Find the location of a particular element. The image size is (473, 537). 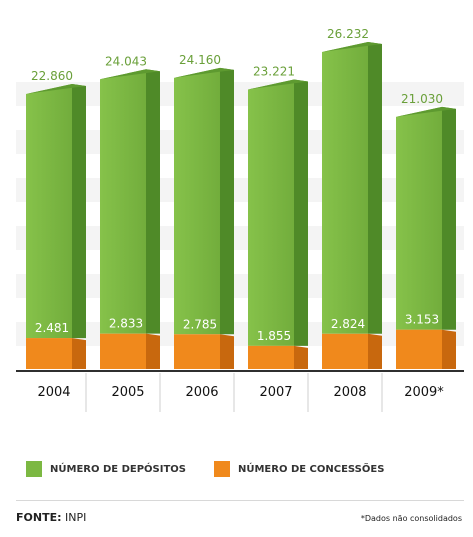

source: FONTE: INPI is located at coordinates (51, 517).